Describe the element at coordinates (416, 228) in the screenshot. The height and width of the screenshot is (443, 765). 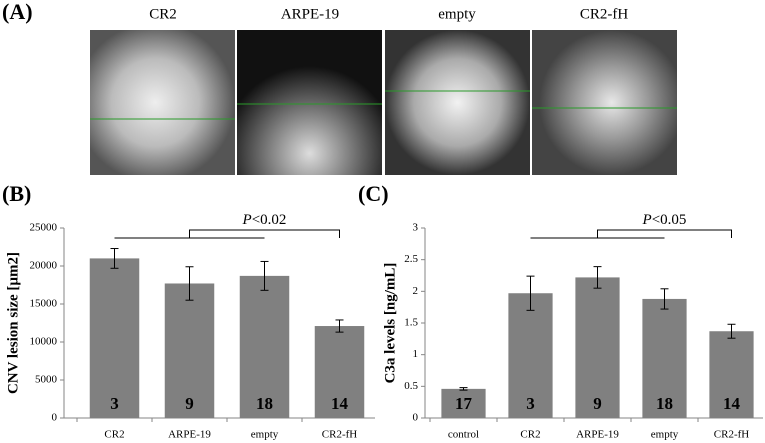
I see `y-tick-label: 3` at that location.